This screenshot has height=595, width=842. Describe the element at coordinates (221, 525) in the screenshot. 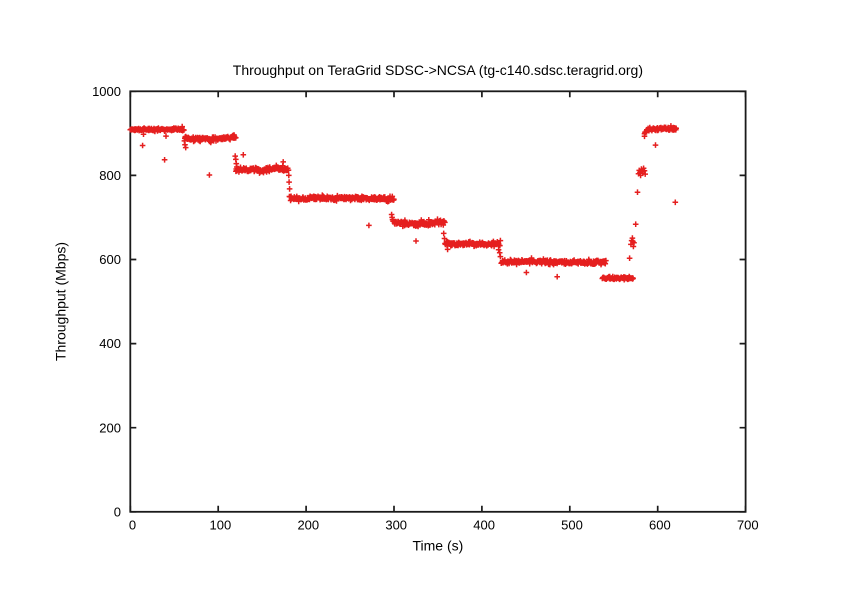

I see `svg-text: 100` at that location.